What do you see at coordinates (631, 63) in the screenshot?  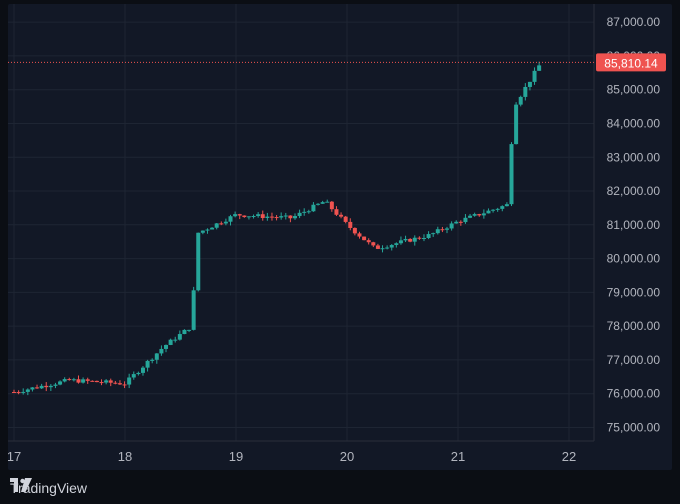 I see `last-price-label: 85,810.14` at bounding box center [631, 63].